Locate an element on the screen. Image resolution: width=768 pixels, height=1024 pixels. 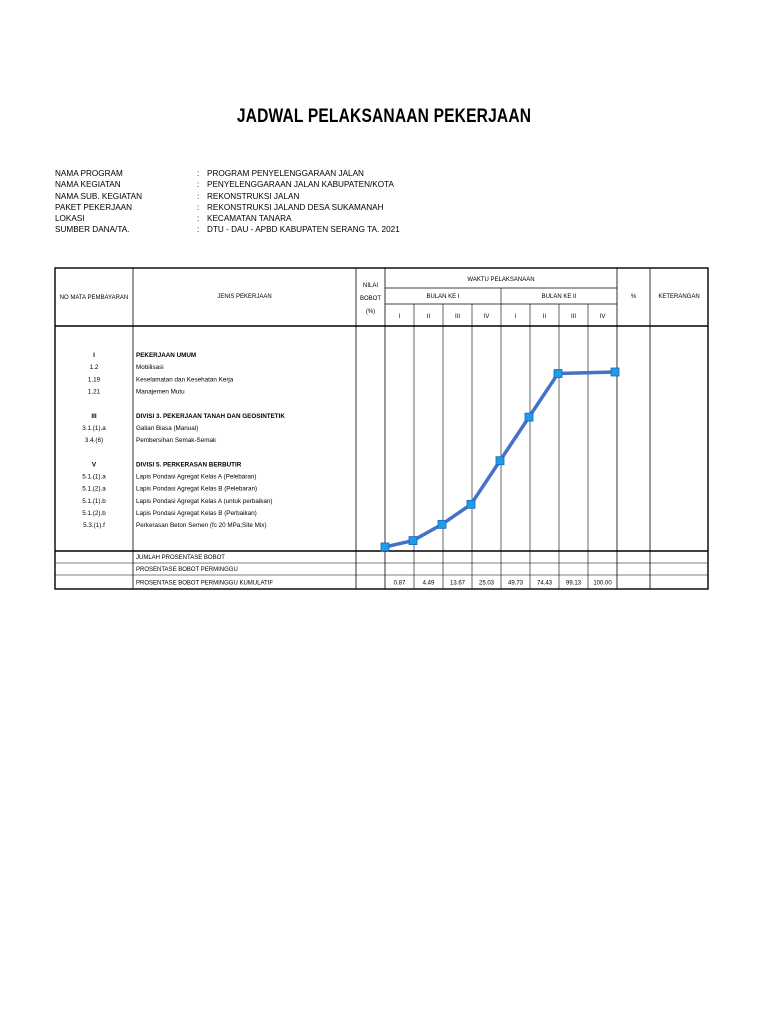
header-bulan-2: BULAN KE II is located at coordinates (559, 297).